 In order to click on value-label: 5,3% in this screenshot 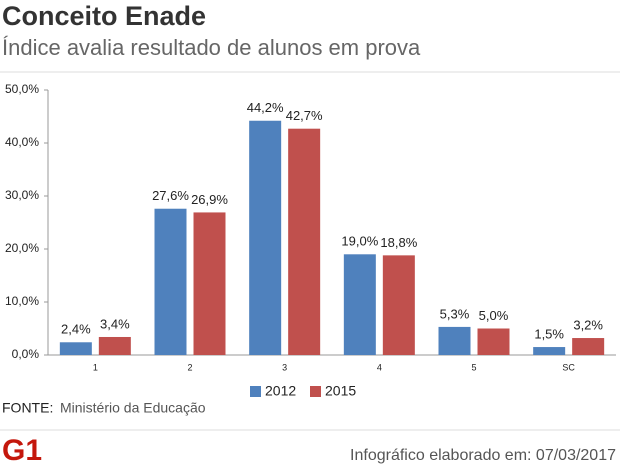, I will do `click(455, 313)`.